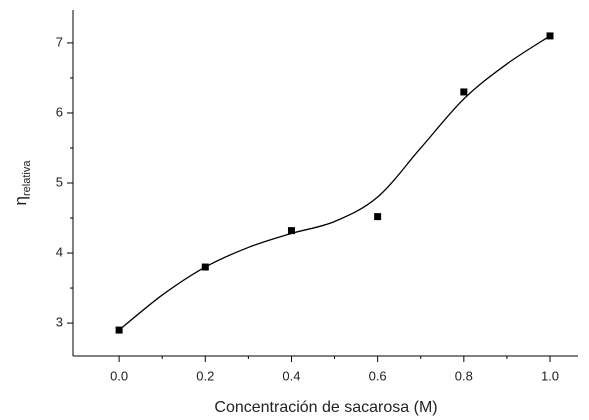 The height and width of the screenshot is (420, 589). I want to click on y-tick-label: 6, so click(59, 111).